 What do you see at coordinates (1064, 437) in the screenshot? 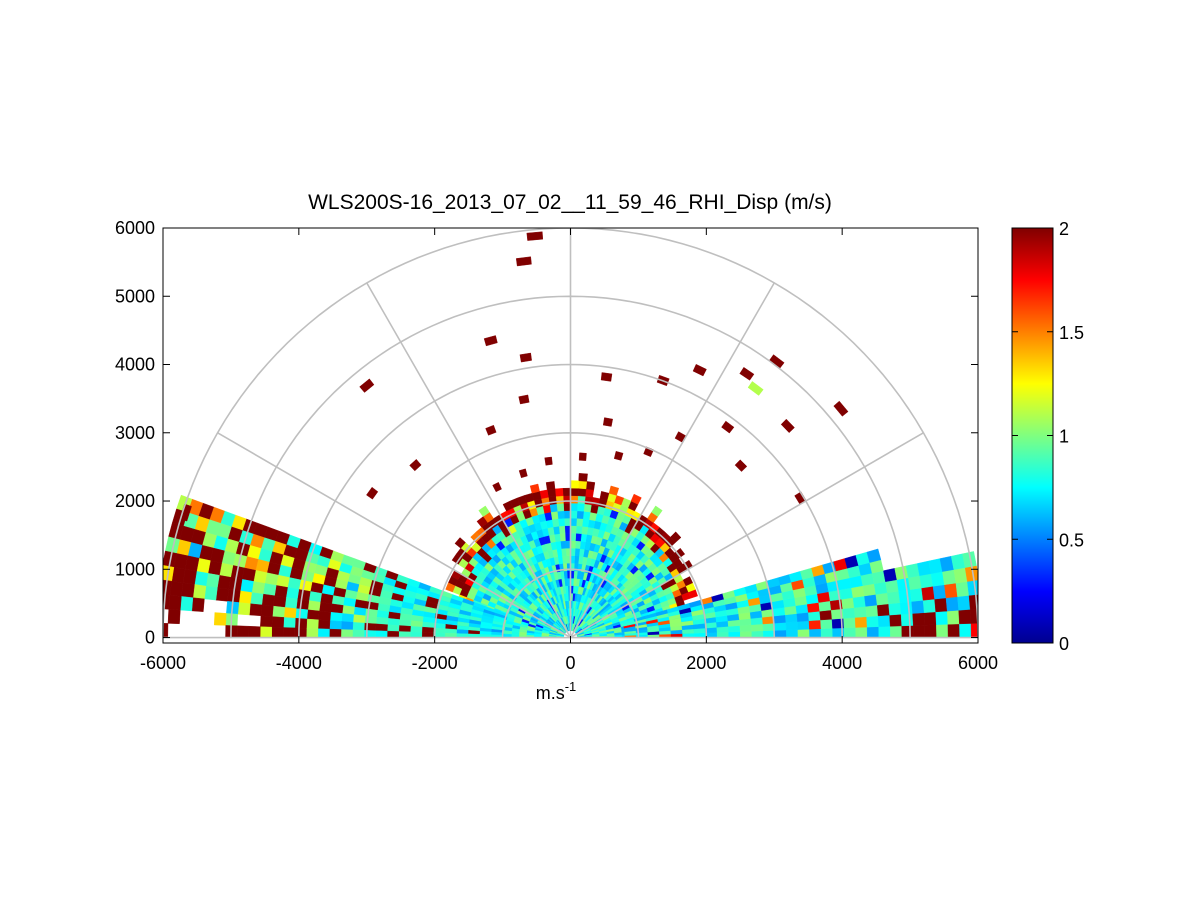
I see `colorbar-tick-label: 1` at bounding box center [1064, 437].